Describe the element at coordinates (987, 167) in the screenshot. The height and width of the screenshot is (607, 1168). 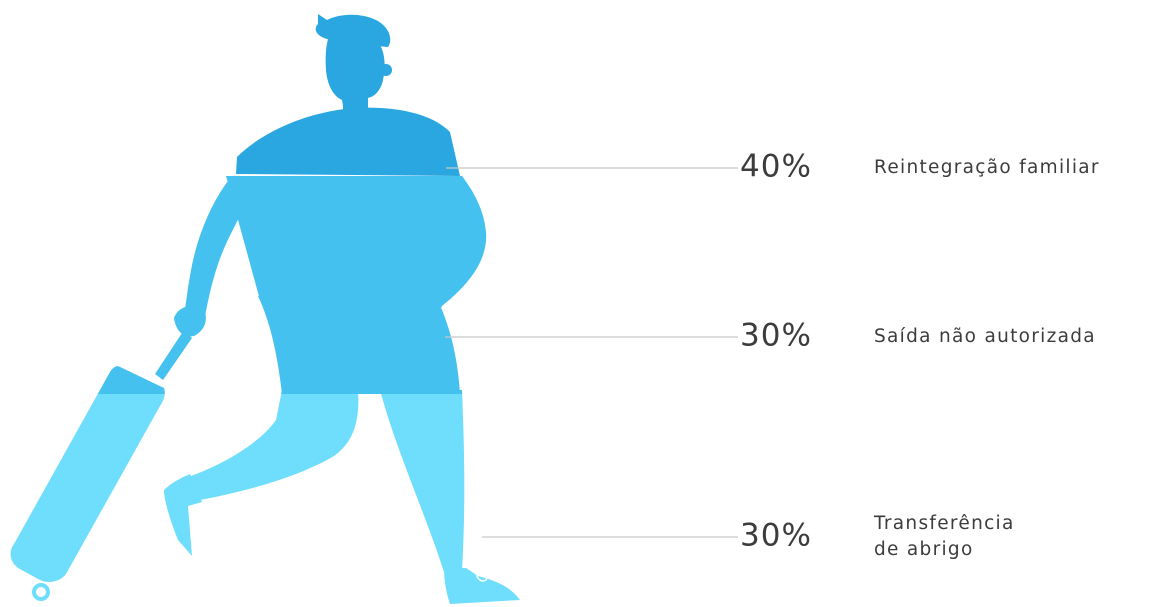
I see `category-label: Reintegração familiar` at that location.